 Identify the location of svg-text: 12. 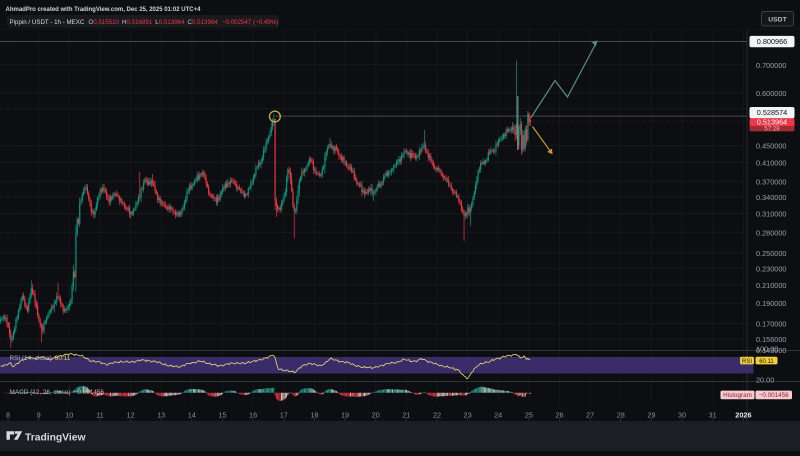
(131, 415).